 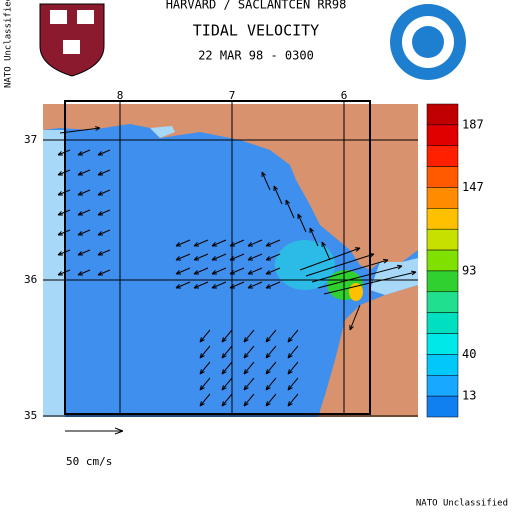 What do you see at coordinates (462, 504) in the screenshot?
I see `footer: NATO Unclassified` at bounding box center [462, 504].